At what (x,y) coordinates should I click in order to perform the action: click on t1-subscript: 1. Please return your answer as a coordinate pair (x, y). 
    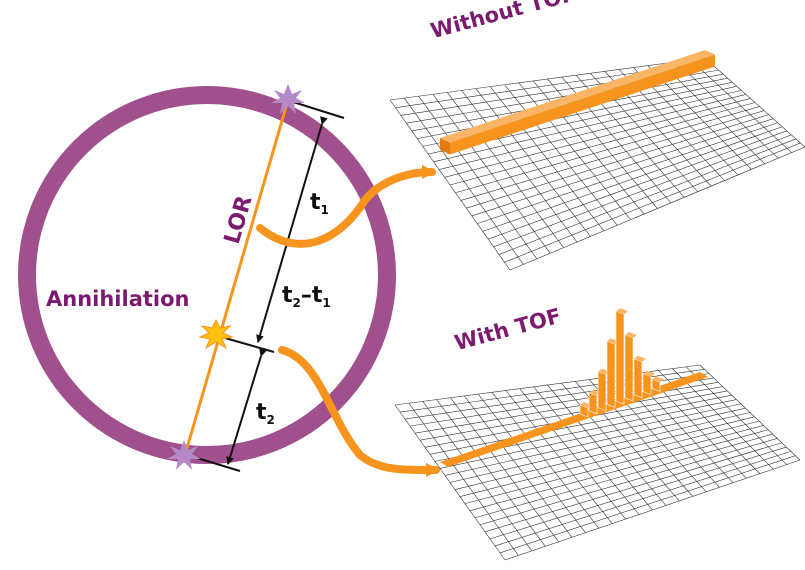
    Looking at the image, I should click on (324, 210).